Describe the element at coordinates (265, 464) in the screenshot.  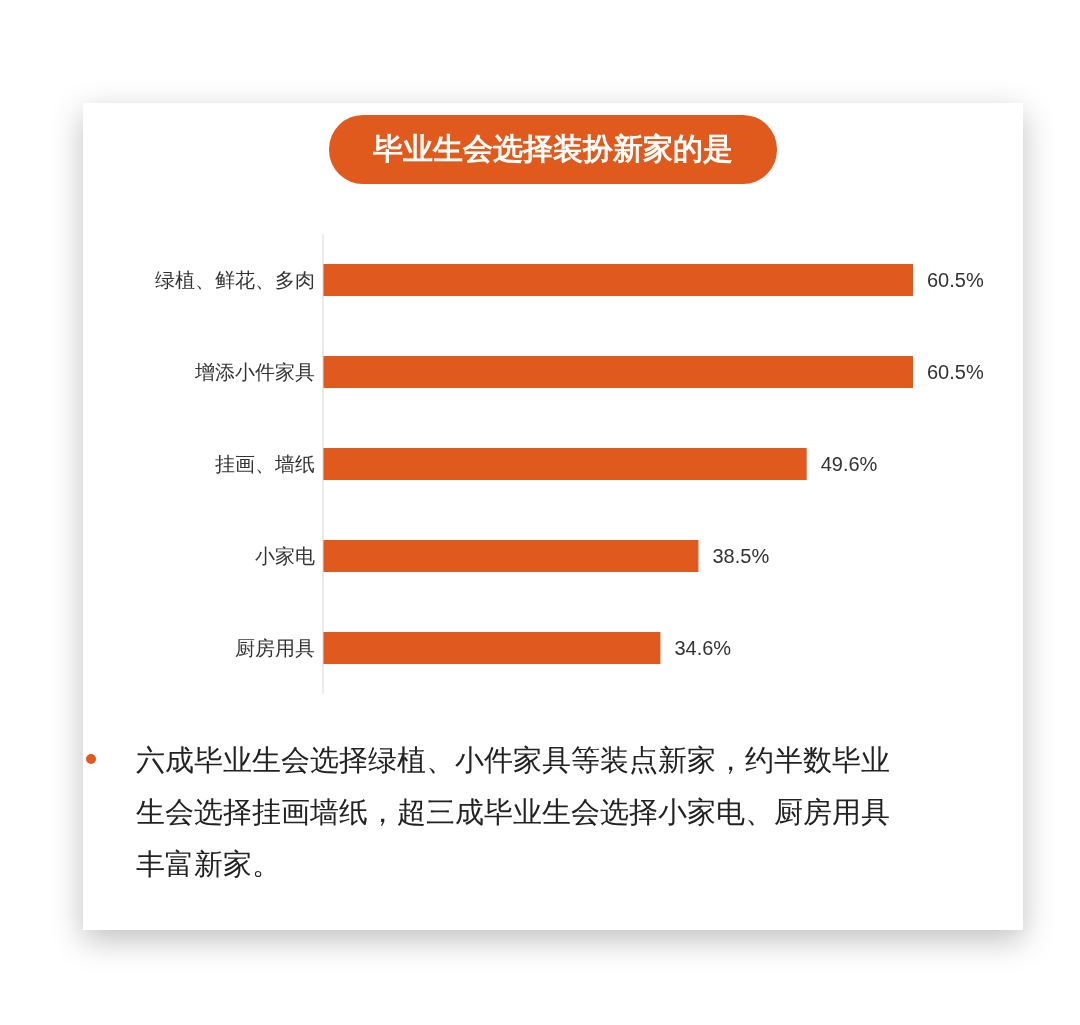
I see `y-tick-label: 挂画、墙纸` at that location.